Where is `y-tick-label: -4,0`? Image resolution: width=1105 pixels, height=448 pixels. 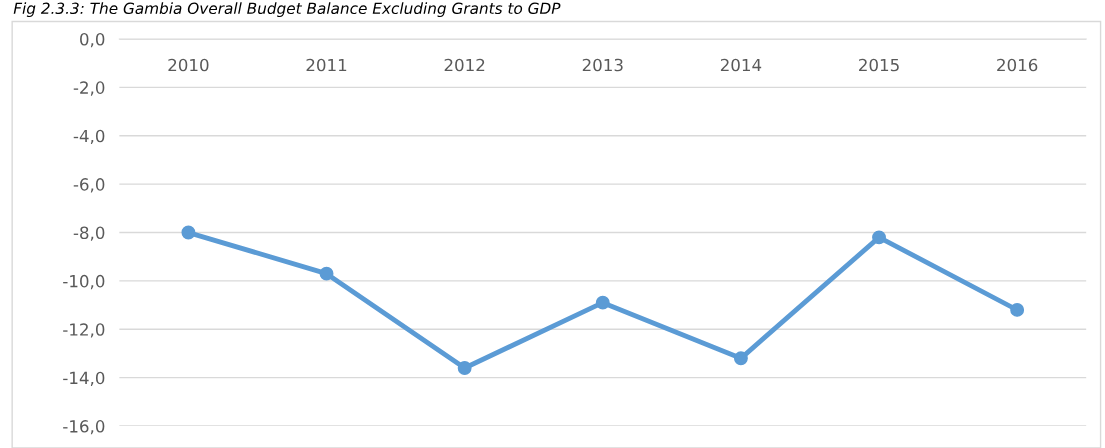 y-tick-label: -4,0 is located at coordinates (89, 137).